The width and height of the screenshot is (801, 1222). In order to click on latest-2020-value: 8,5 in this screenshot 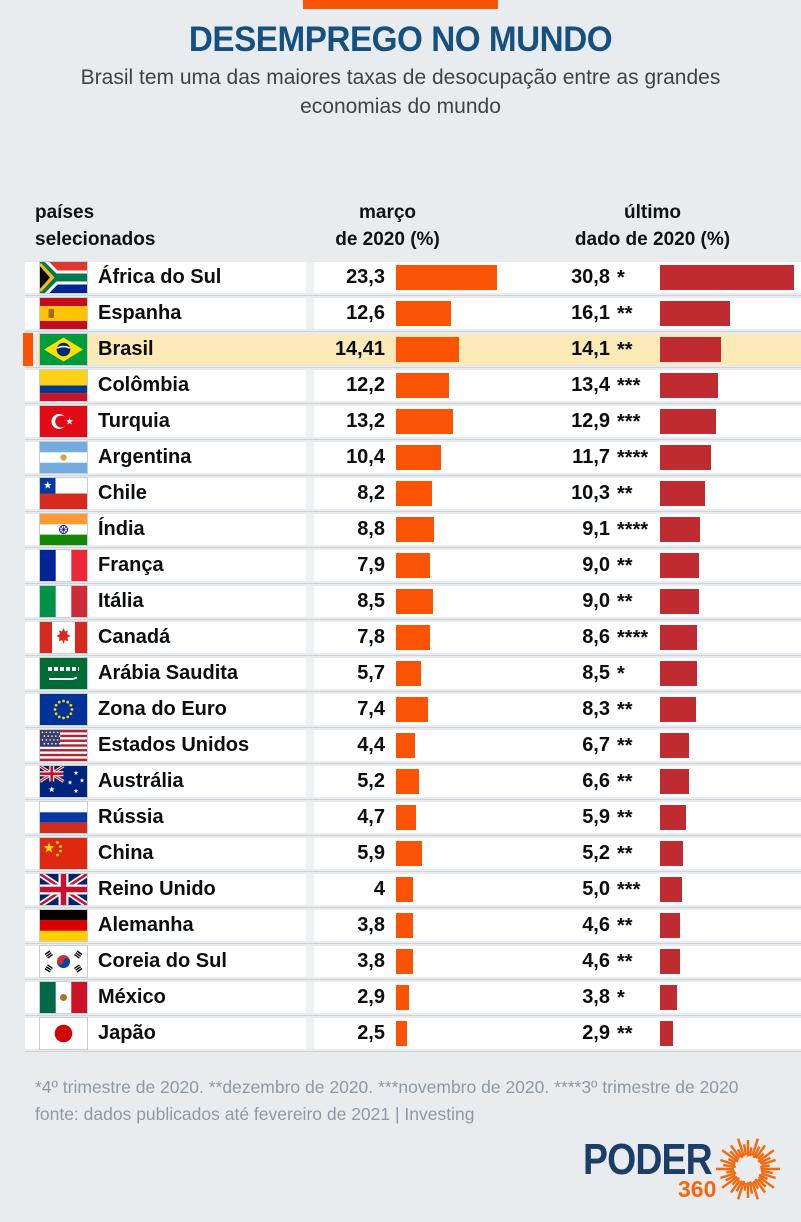, I will do `click(596, 673)`.